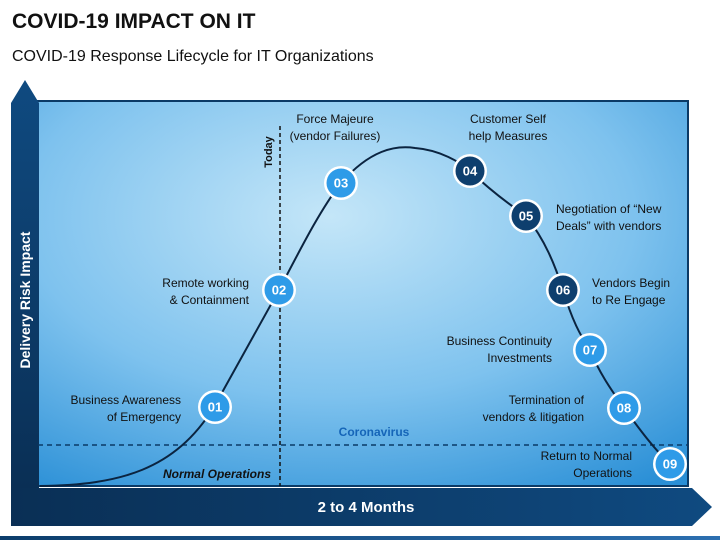  I want to click on bottom-accent-bar, so click(360, 538).